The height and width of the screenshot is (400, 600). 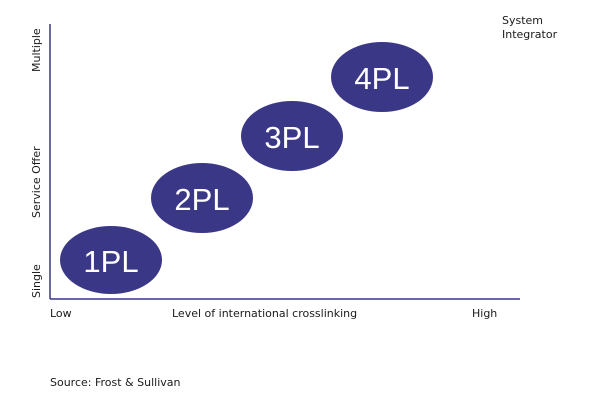 I want to click on stage-4pl-label: 4PL, so click(x=381, y=78).